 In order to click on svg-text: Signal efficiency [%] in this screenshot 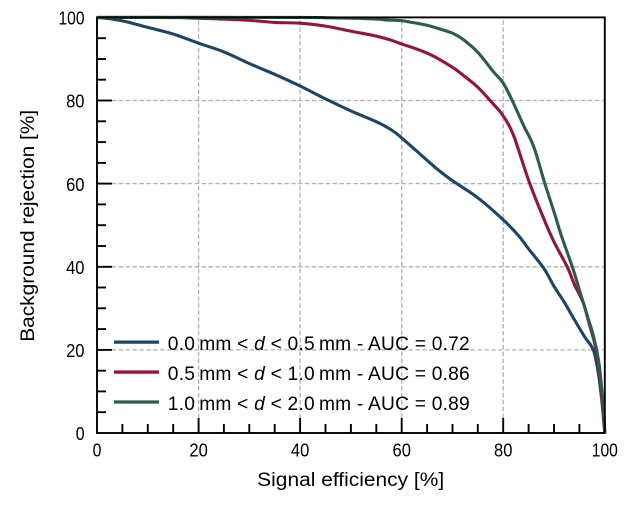, I will do `click(350, 480)`.